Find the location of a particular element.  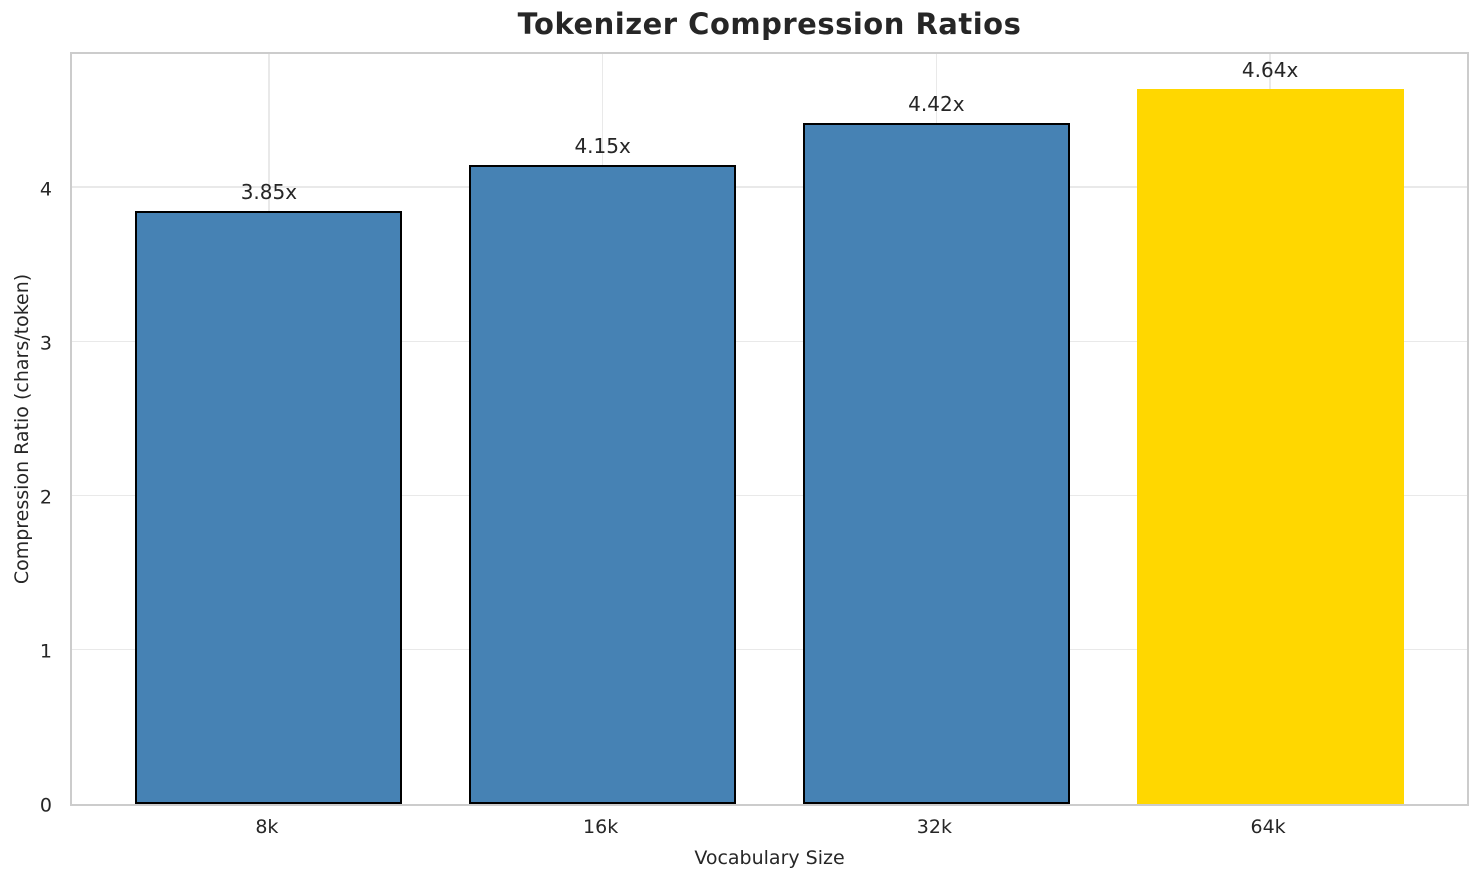

y-tick-label: 1 is located at coordinates (45, 651).